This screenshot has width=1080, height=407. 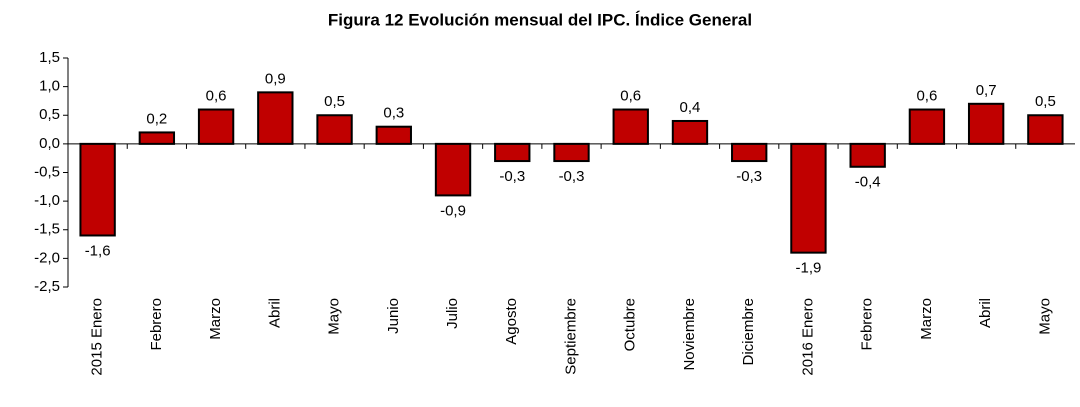 What do you see at coordinates (49, 143) in the screenshot?
I see `y-tick-label: 0,0` at bounding box center [49, 143].